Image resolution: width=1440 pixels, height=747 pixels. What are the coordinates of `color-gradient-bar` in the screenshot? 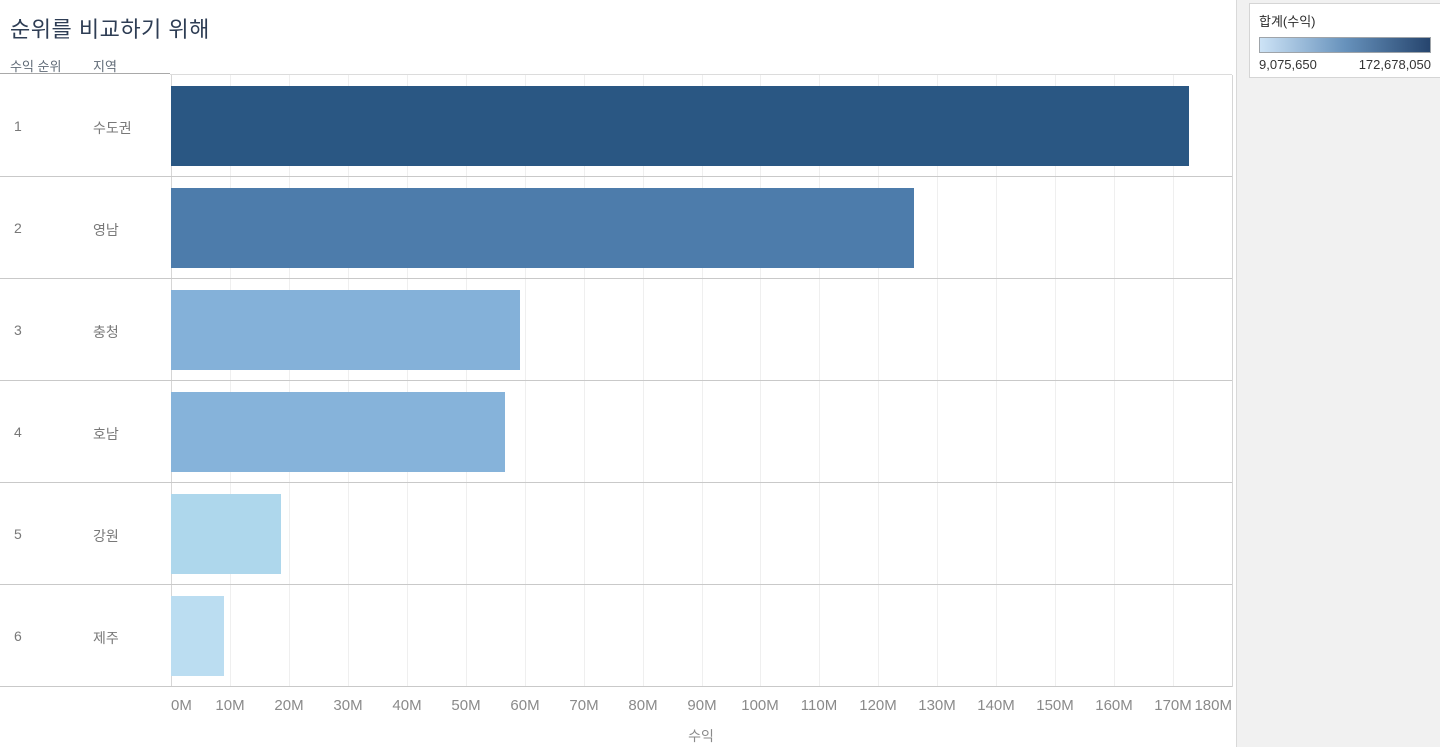 It's located at (1345, 45).